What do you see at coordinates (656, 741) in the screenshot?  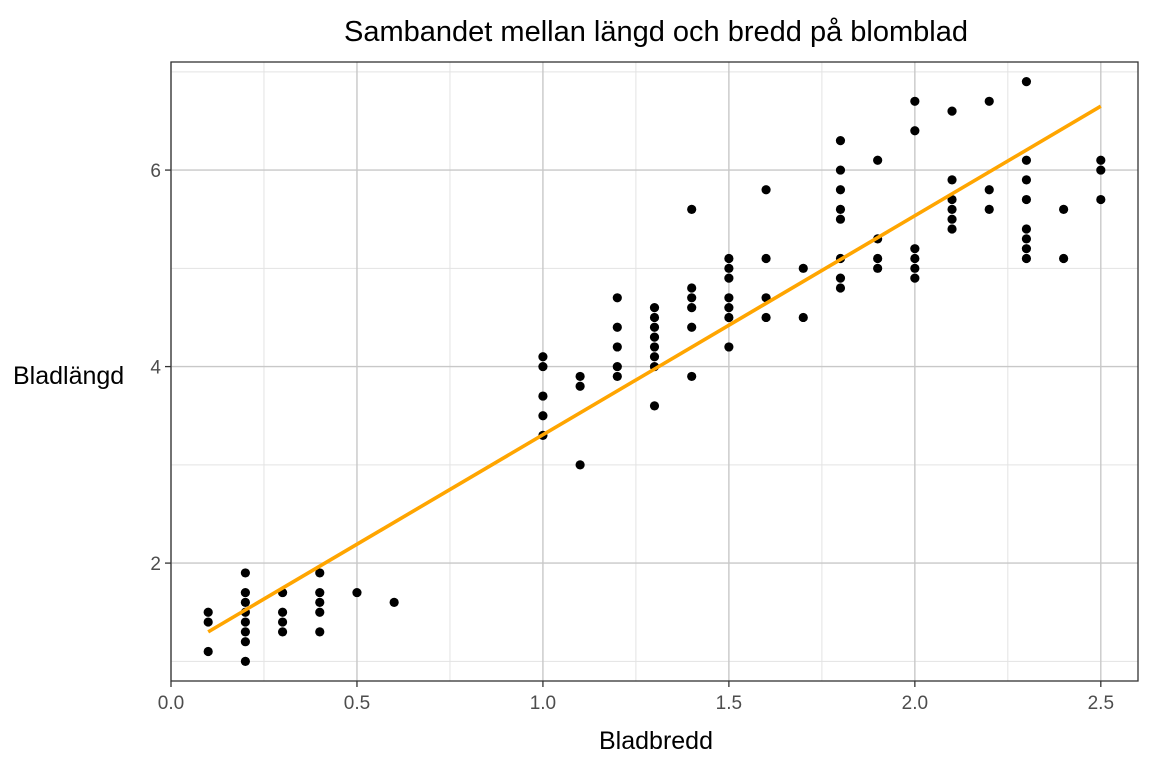 I see `x-axis-label: Bladbredd` at bounding box center [656, 741].